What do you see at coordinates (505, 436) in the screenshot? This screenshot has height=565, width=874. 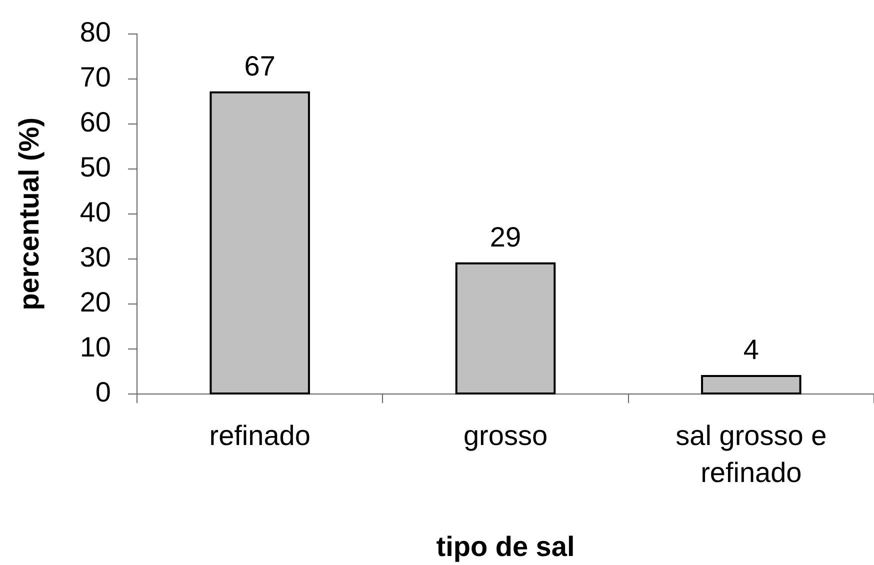 I see `x-tick-label: grosso` at bounding box center [505, 436].